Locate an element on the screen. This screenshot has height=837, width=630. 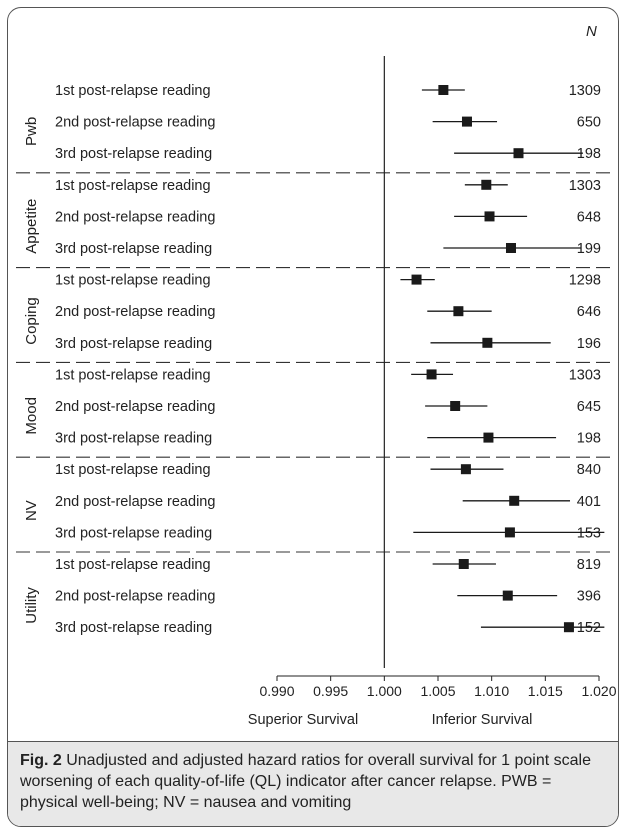
group-label-nv: NV is located at coordinates (31, 510).